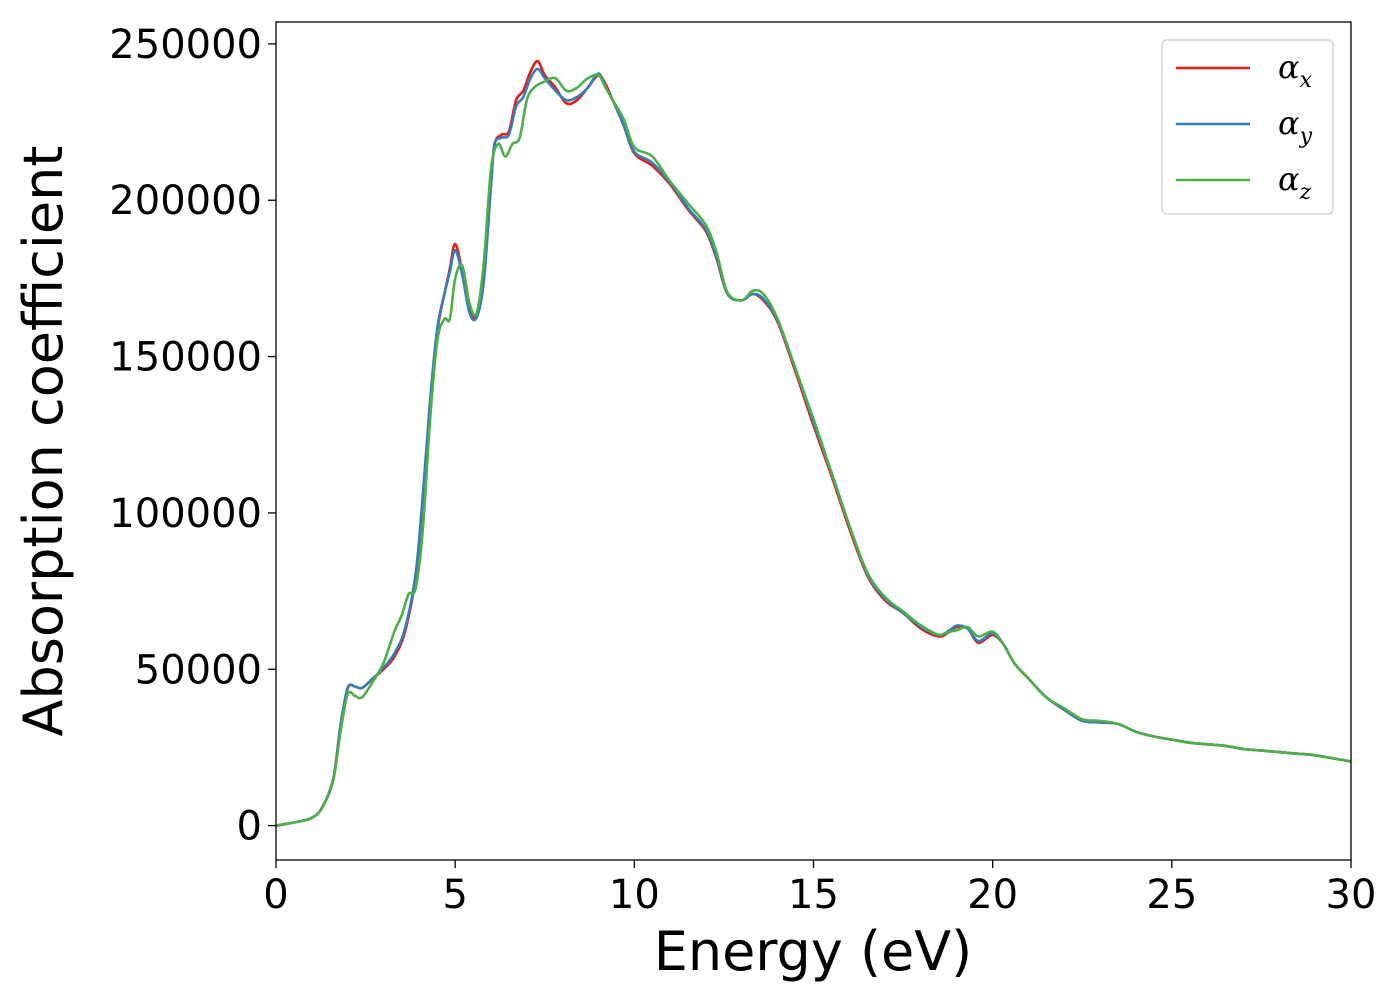 The height and width of the screenshot is (1000, 1400). Describe the element at coordinates (813, 951) in the screenshot. I see `x-axis-label: Energy (eV)` at that location.